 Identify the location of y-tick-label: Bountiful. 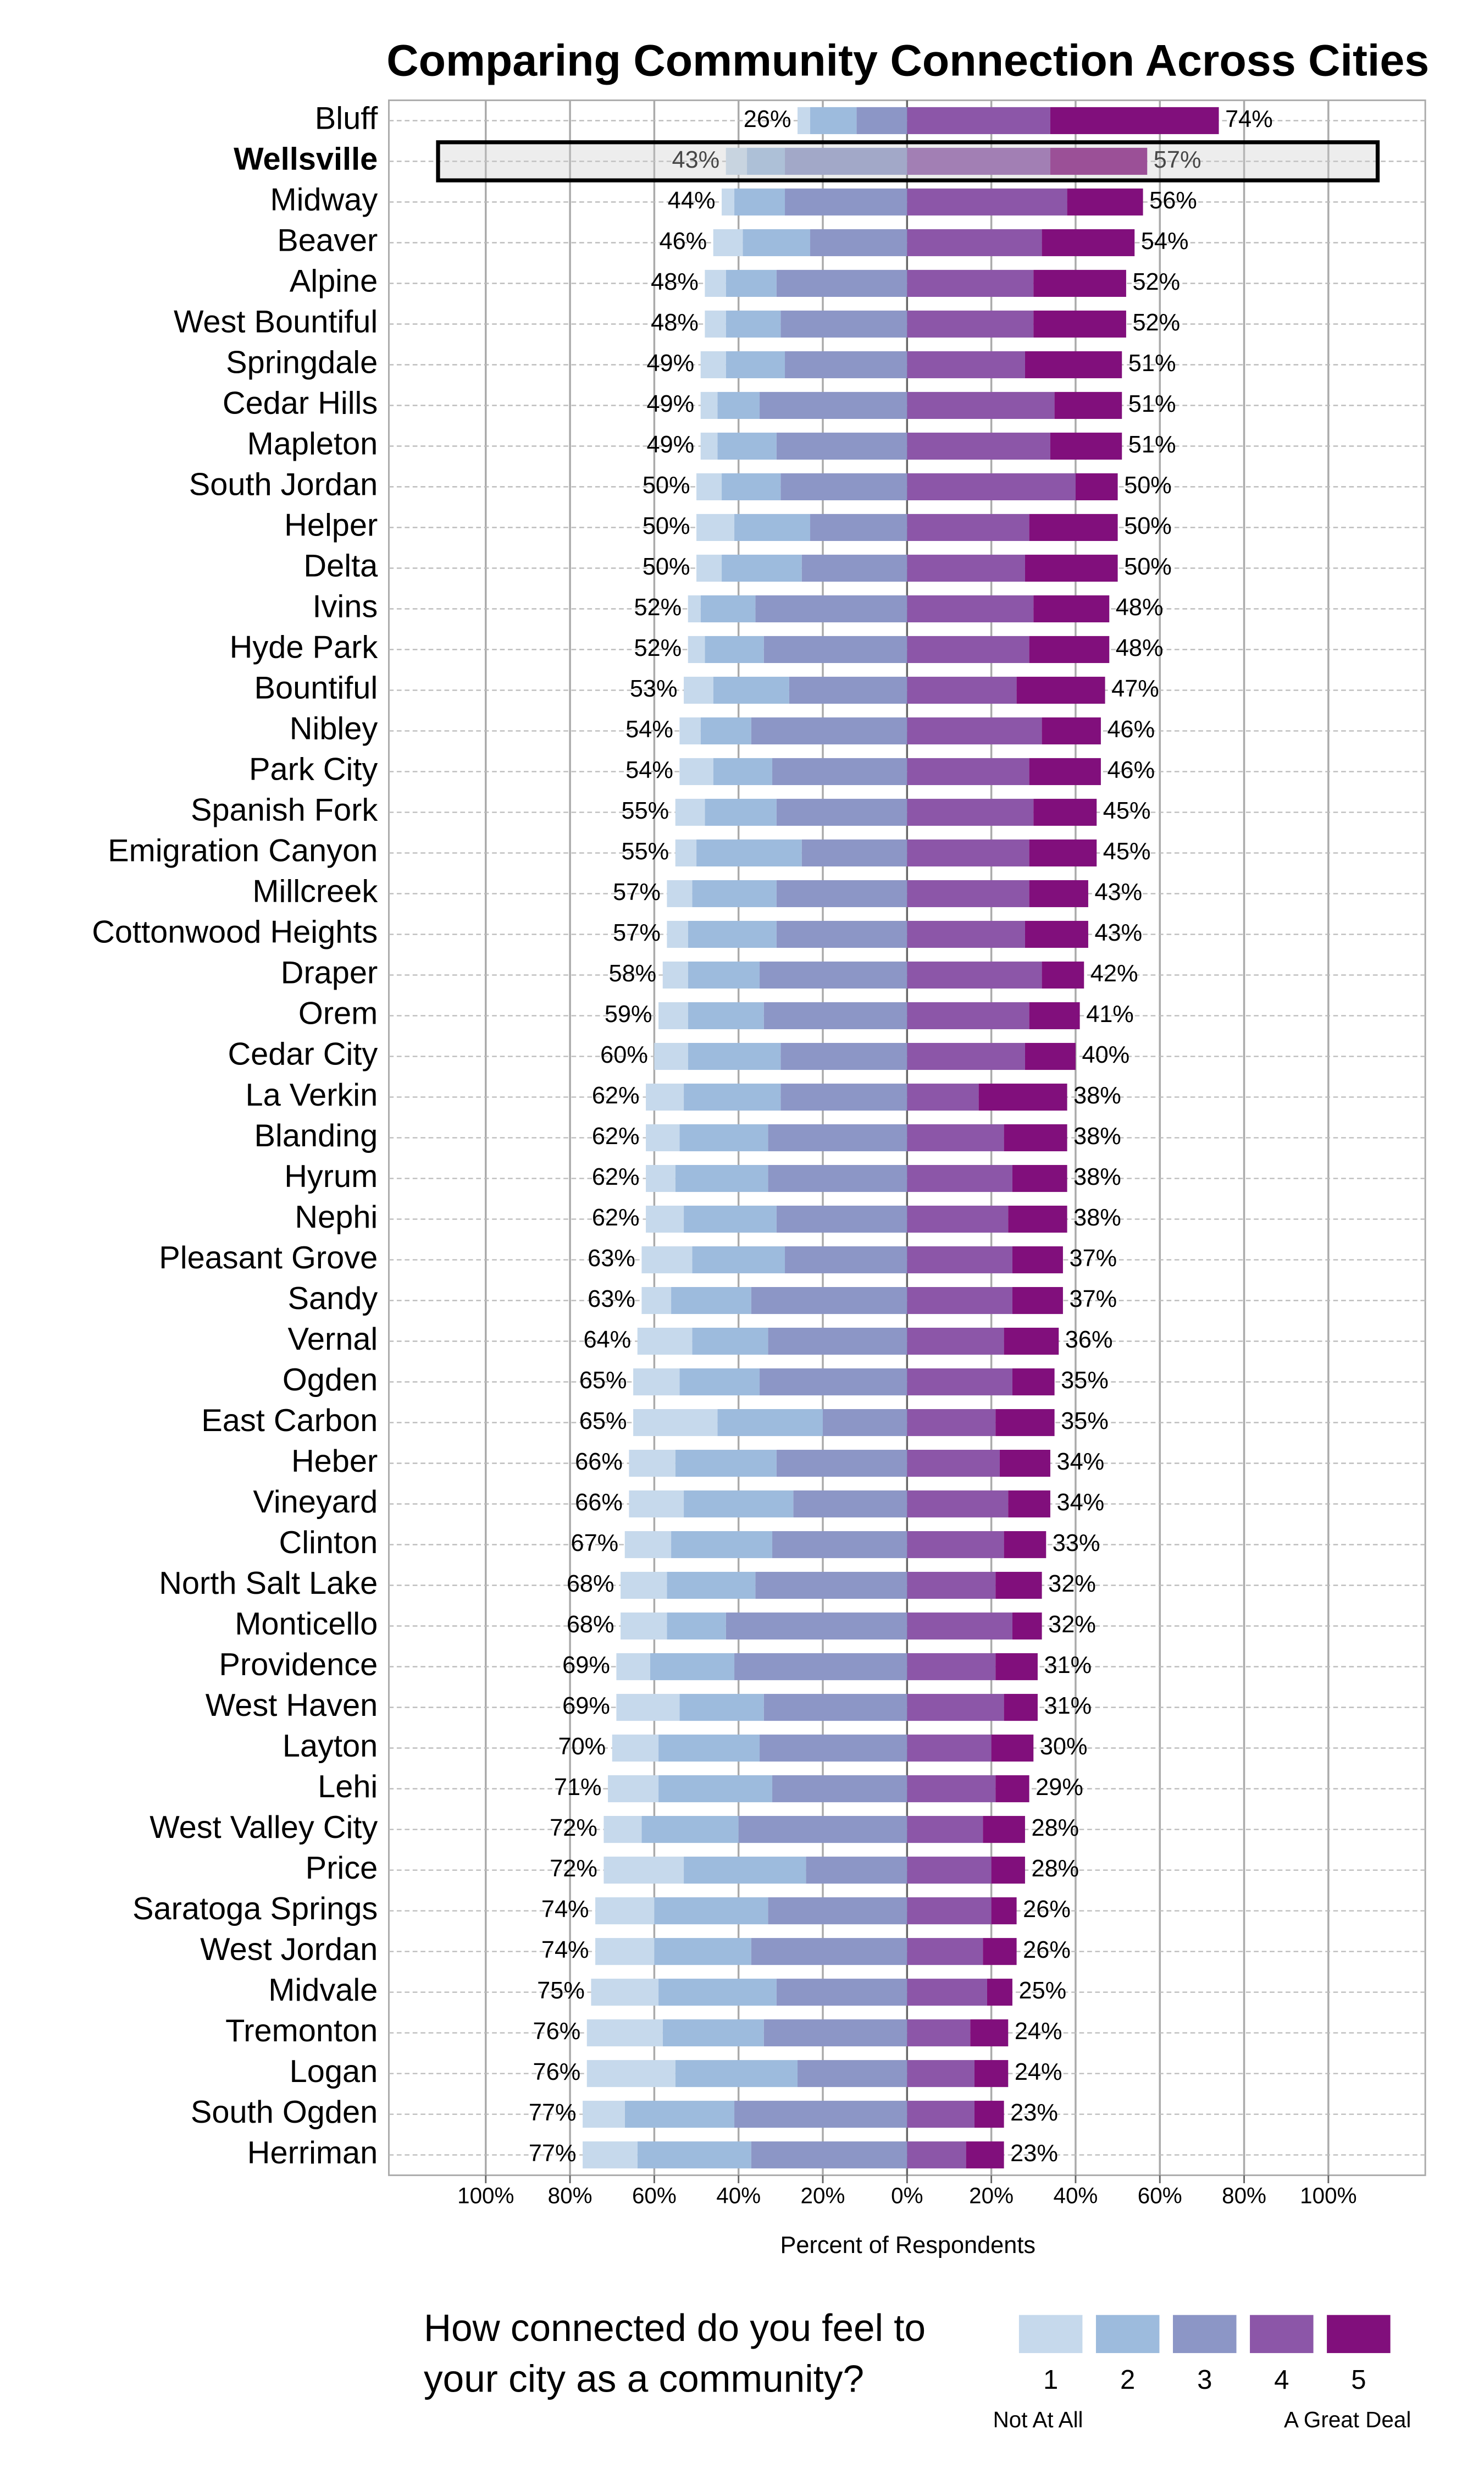
(316, 689).